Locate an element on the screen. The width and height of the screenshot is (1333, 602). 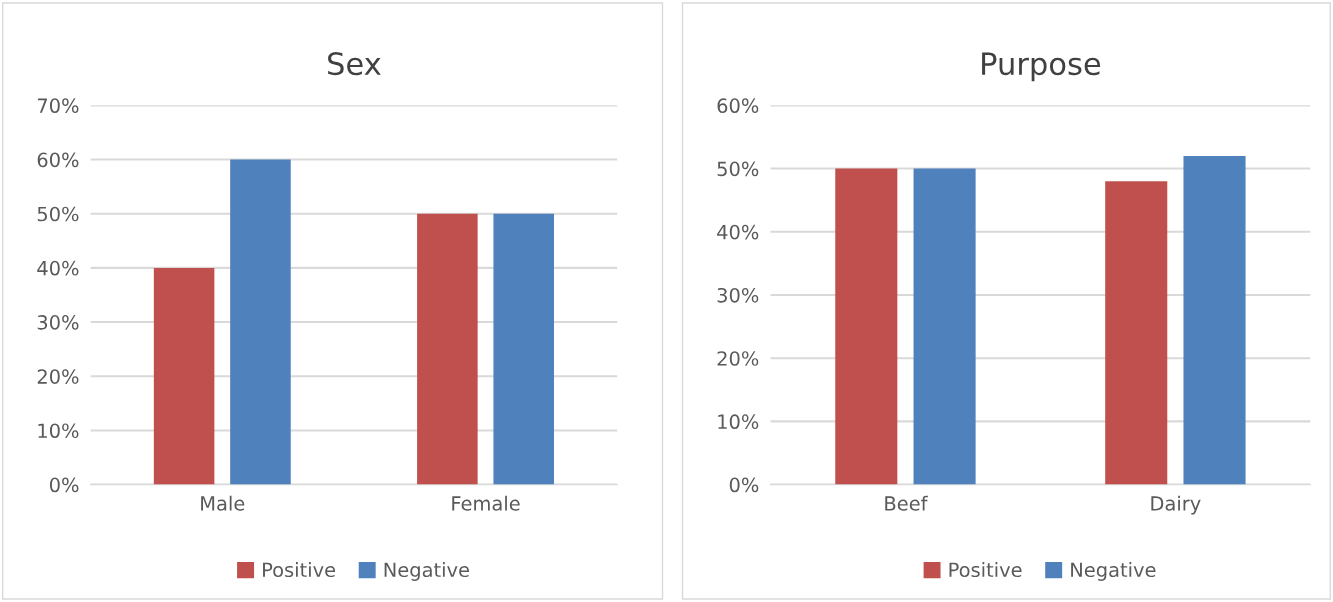
x-tick-label: Female is located at coordinates (486, 503).